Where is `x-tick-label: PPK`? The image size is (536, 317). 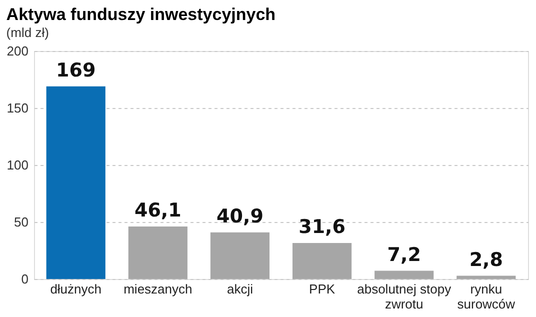 x-tick-label: PPK is located at coordinates (322, 289).